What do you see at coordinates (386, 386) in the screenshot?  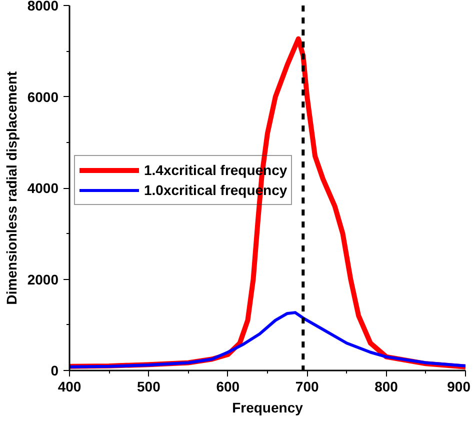 I see `x-tick-label: 800` at bounding box center [386, 386].